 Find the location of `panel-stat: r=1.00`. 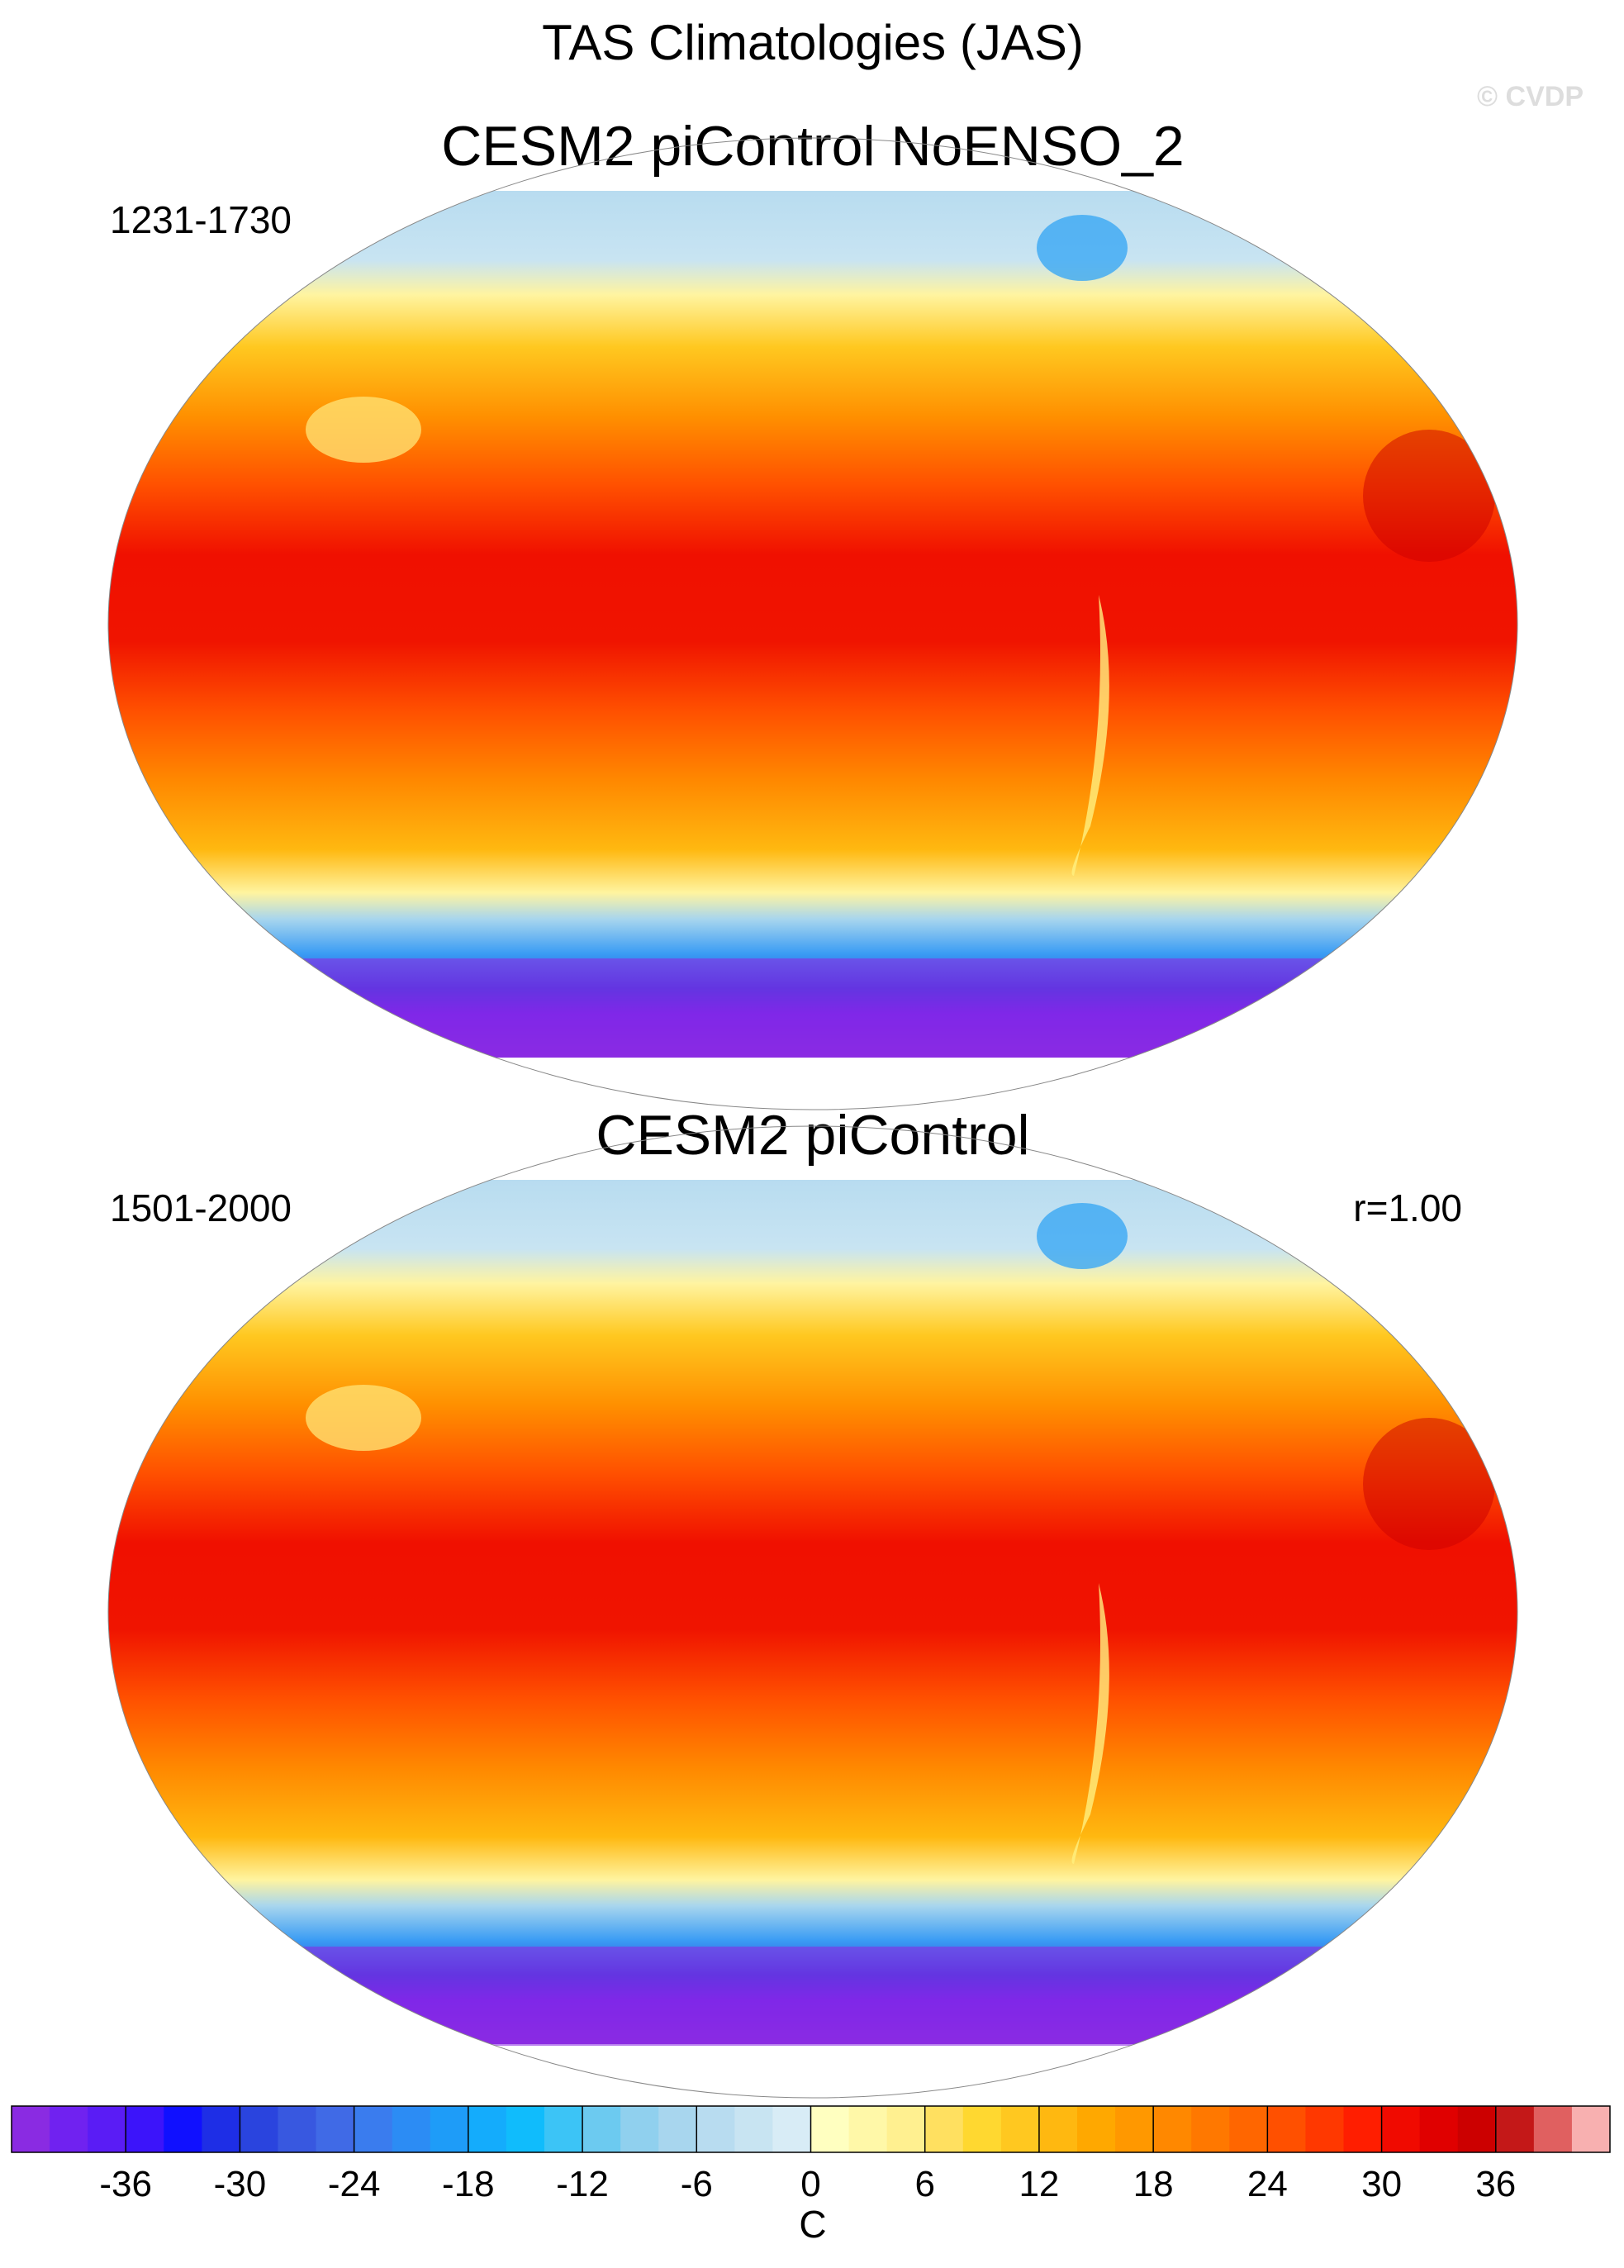

panel-stat: r=1.00 is located at coordinates (1407, 1207).